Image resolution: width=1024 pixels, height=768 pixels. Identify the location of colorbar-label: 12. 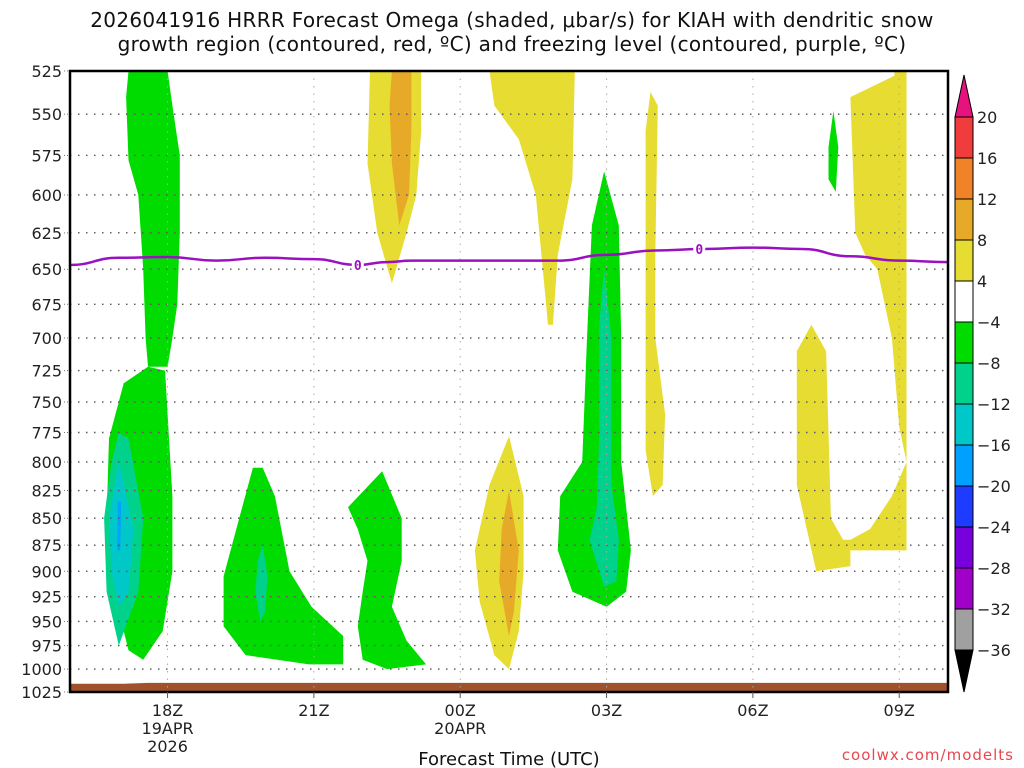
(987, 199).